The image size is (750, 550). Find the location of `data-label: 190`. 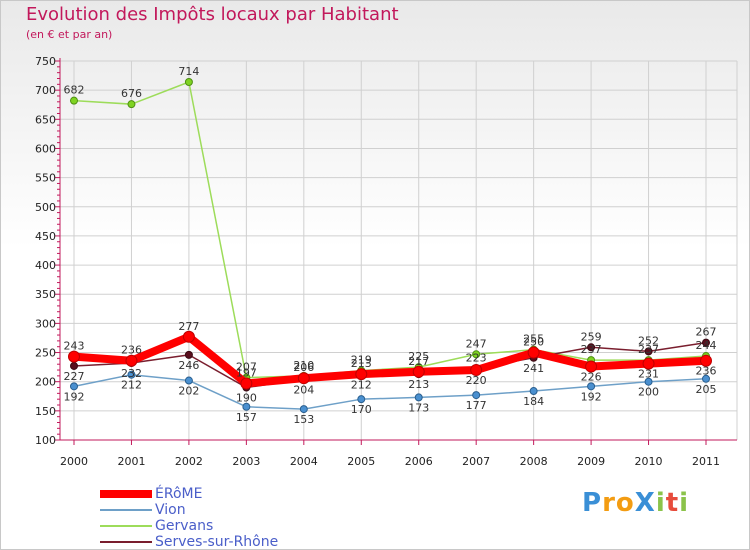

data-label: 190 is located at coordinates (246, 398).